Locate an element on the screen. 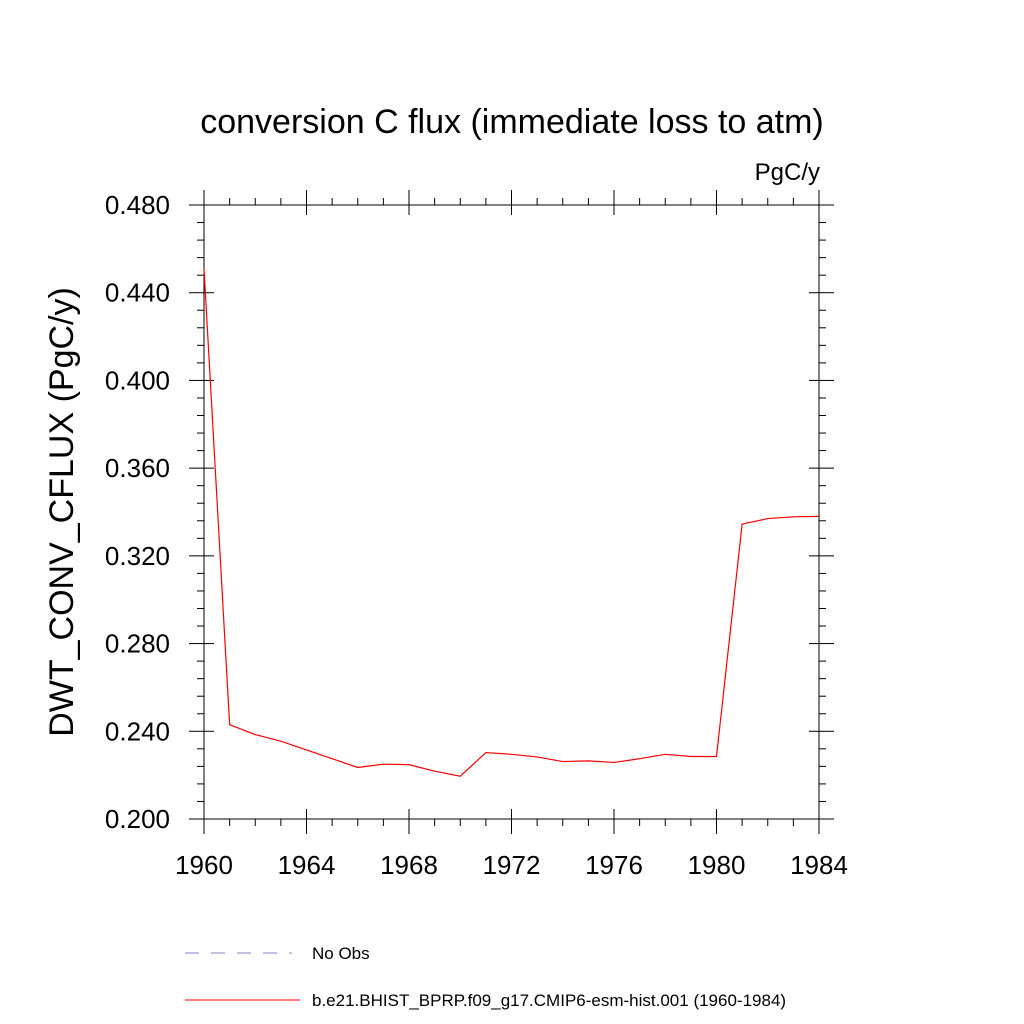 The image size is (1024, 1024). y-tick-label: 0.200 is located at coordinates (137, 819).